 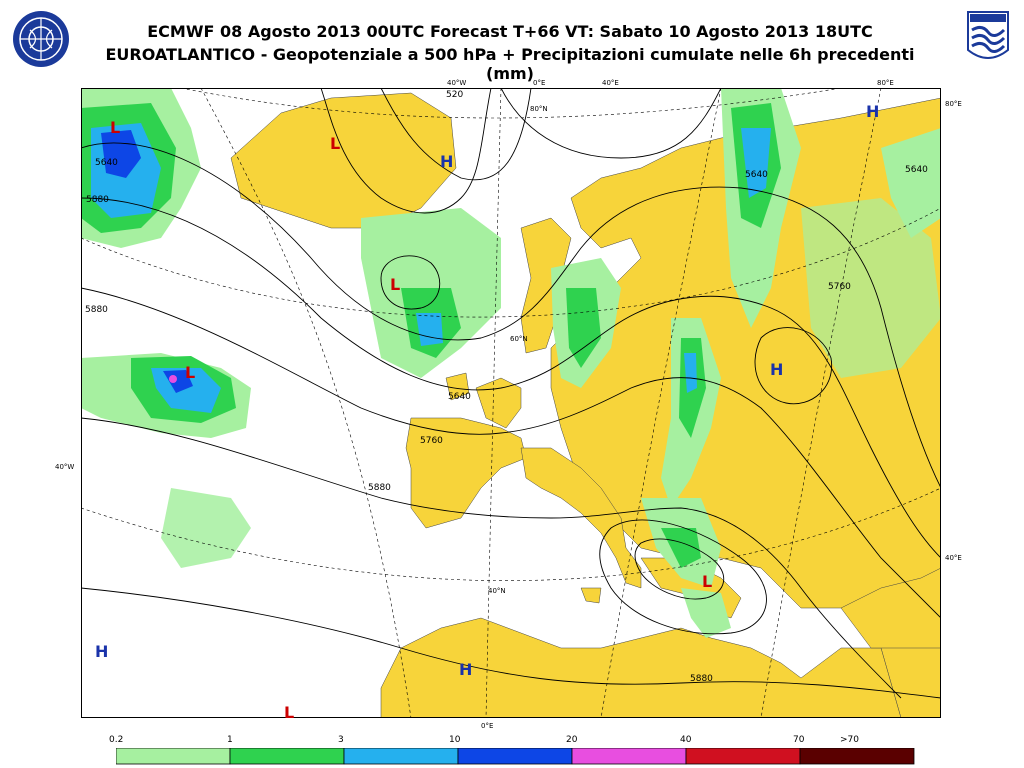 What do you see at coordinates (497, 591) in the screenshot?
I see `latitude-label: 40°N` at bounding box center [497, 591].